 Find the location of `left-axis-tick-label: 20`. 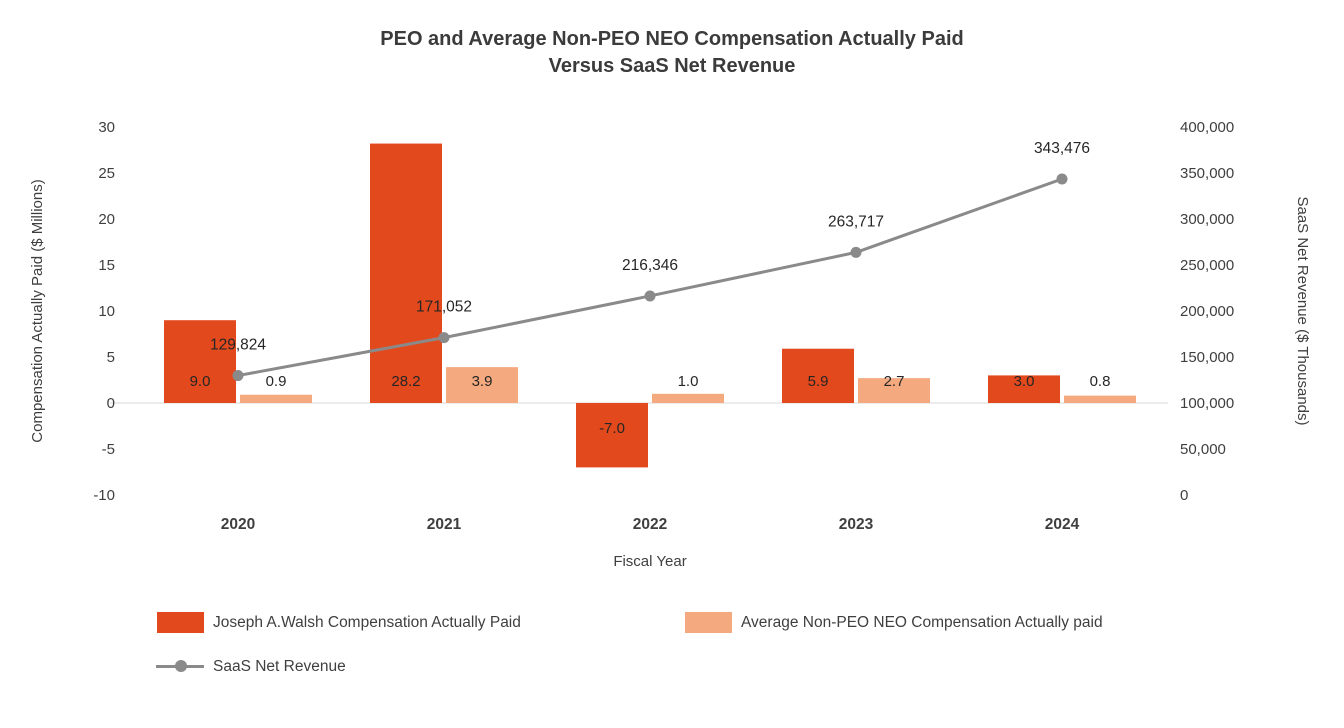

left-axis-tick-label: 20 is located at coordinates (106, 219).